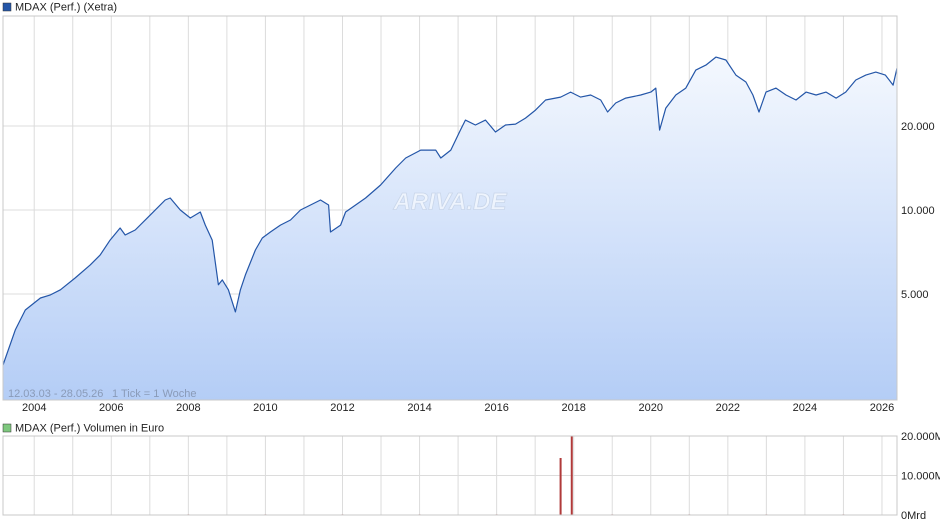  Describe the element at coordinates (651, 408) in the screenshot. I see `x-tick-label: 2020` at that location.